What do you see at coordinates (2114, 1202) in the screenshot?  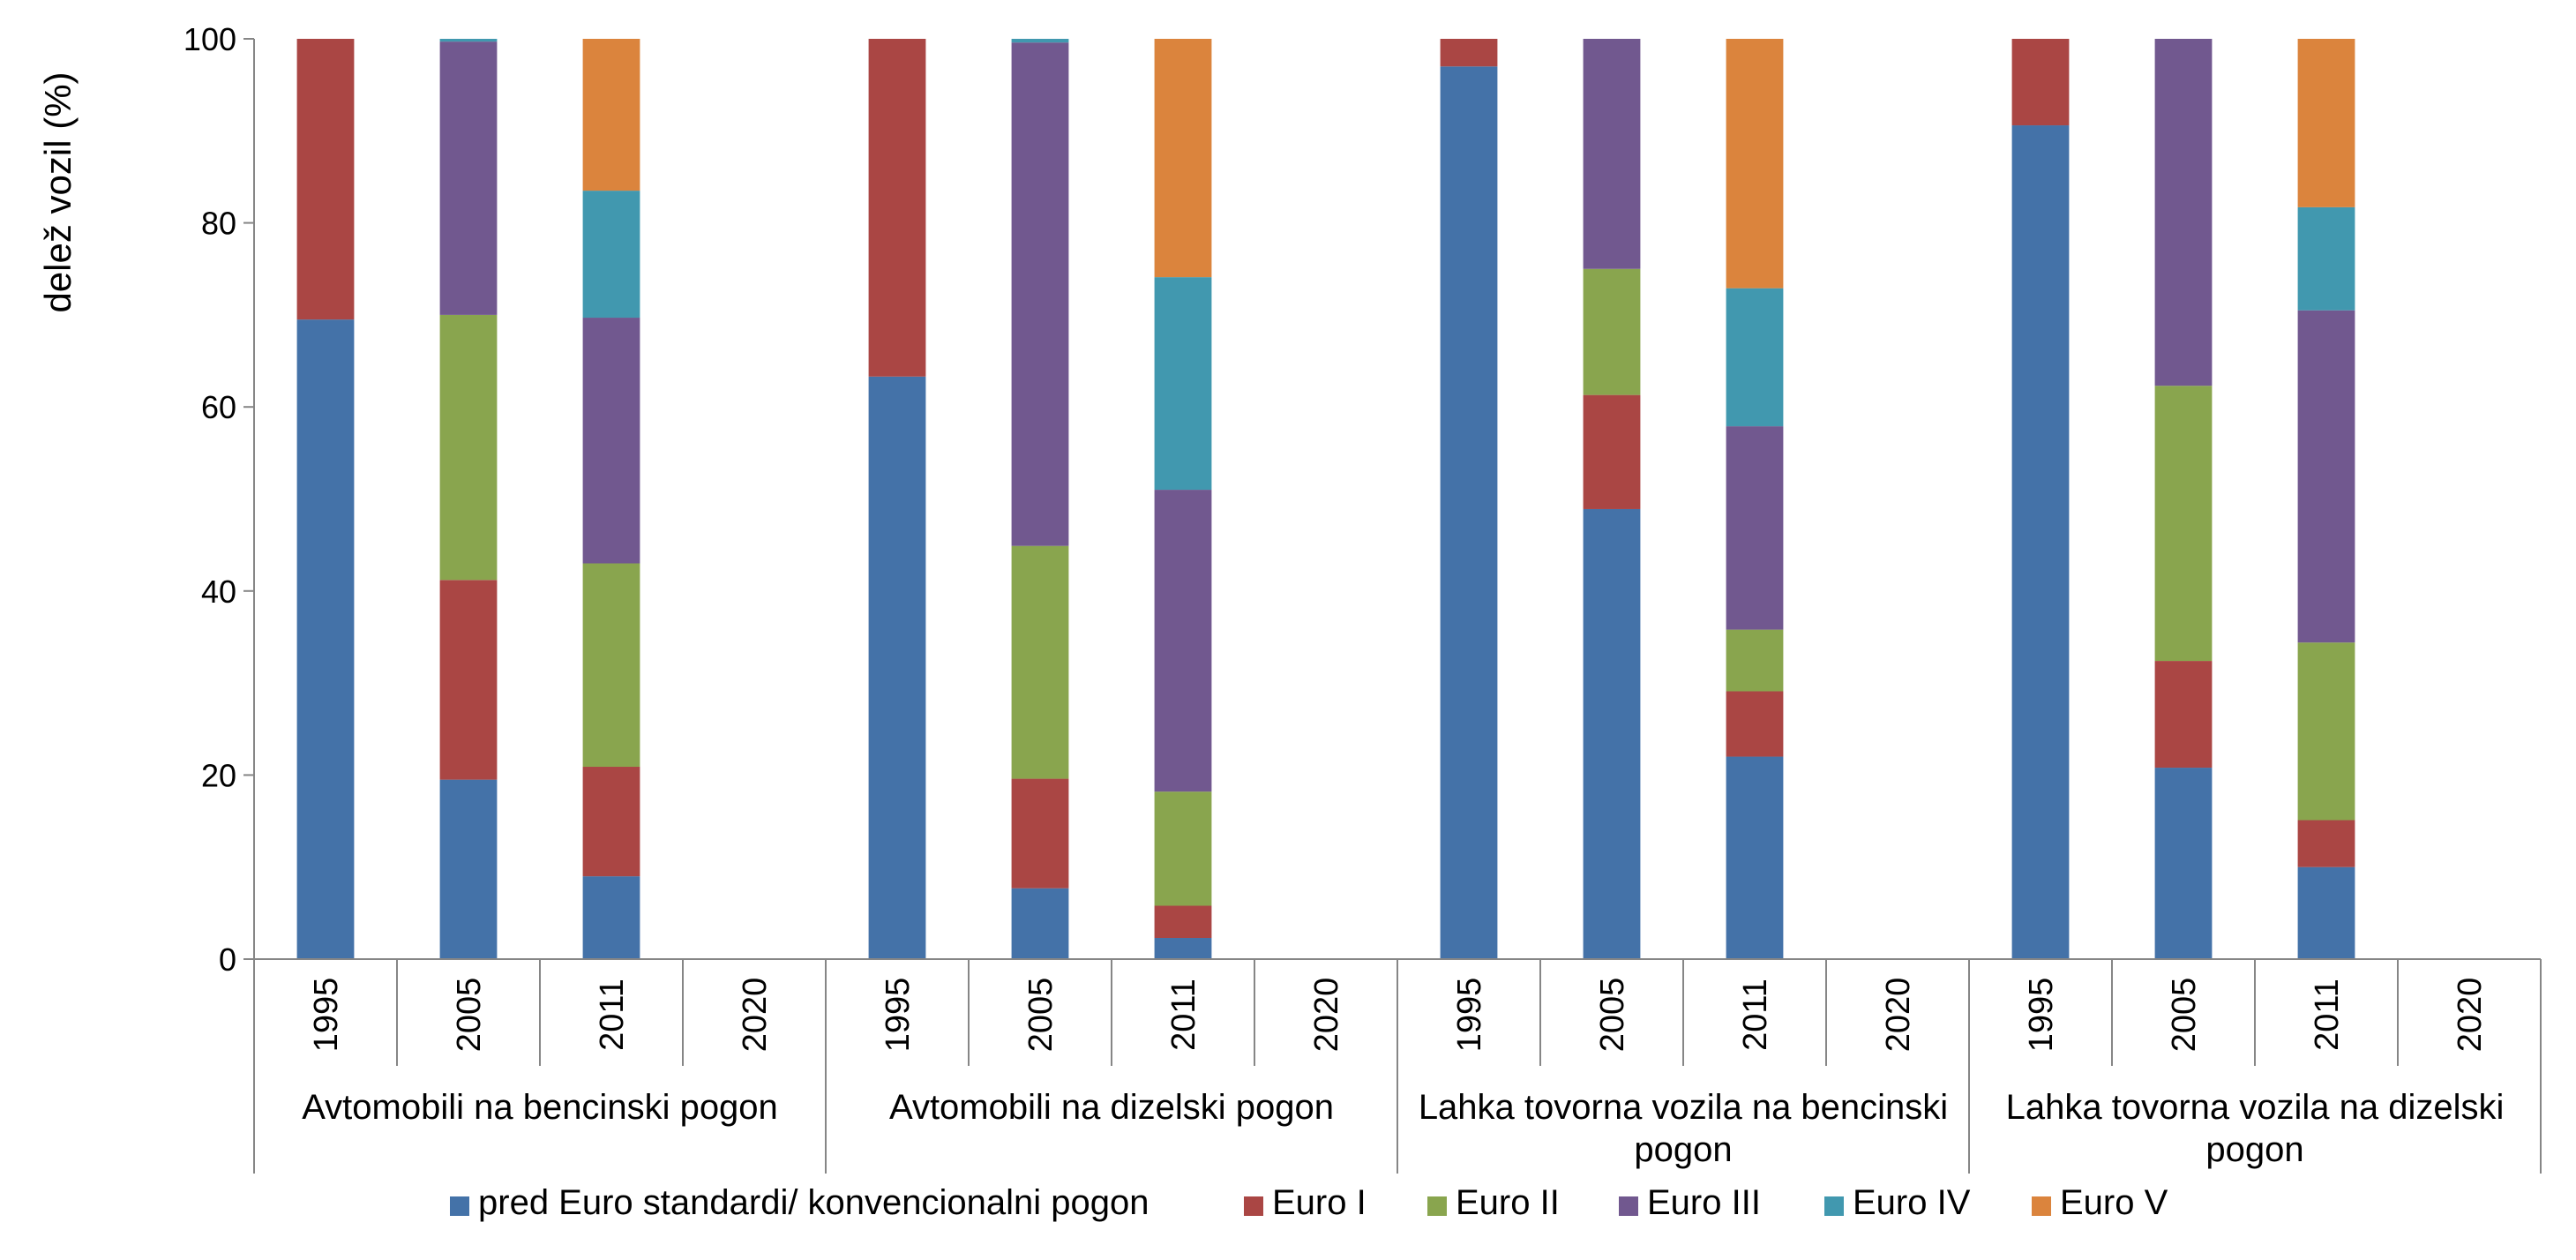 I see `legend-label: Euro V` at bounding box center [2114, 1202].